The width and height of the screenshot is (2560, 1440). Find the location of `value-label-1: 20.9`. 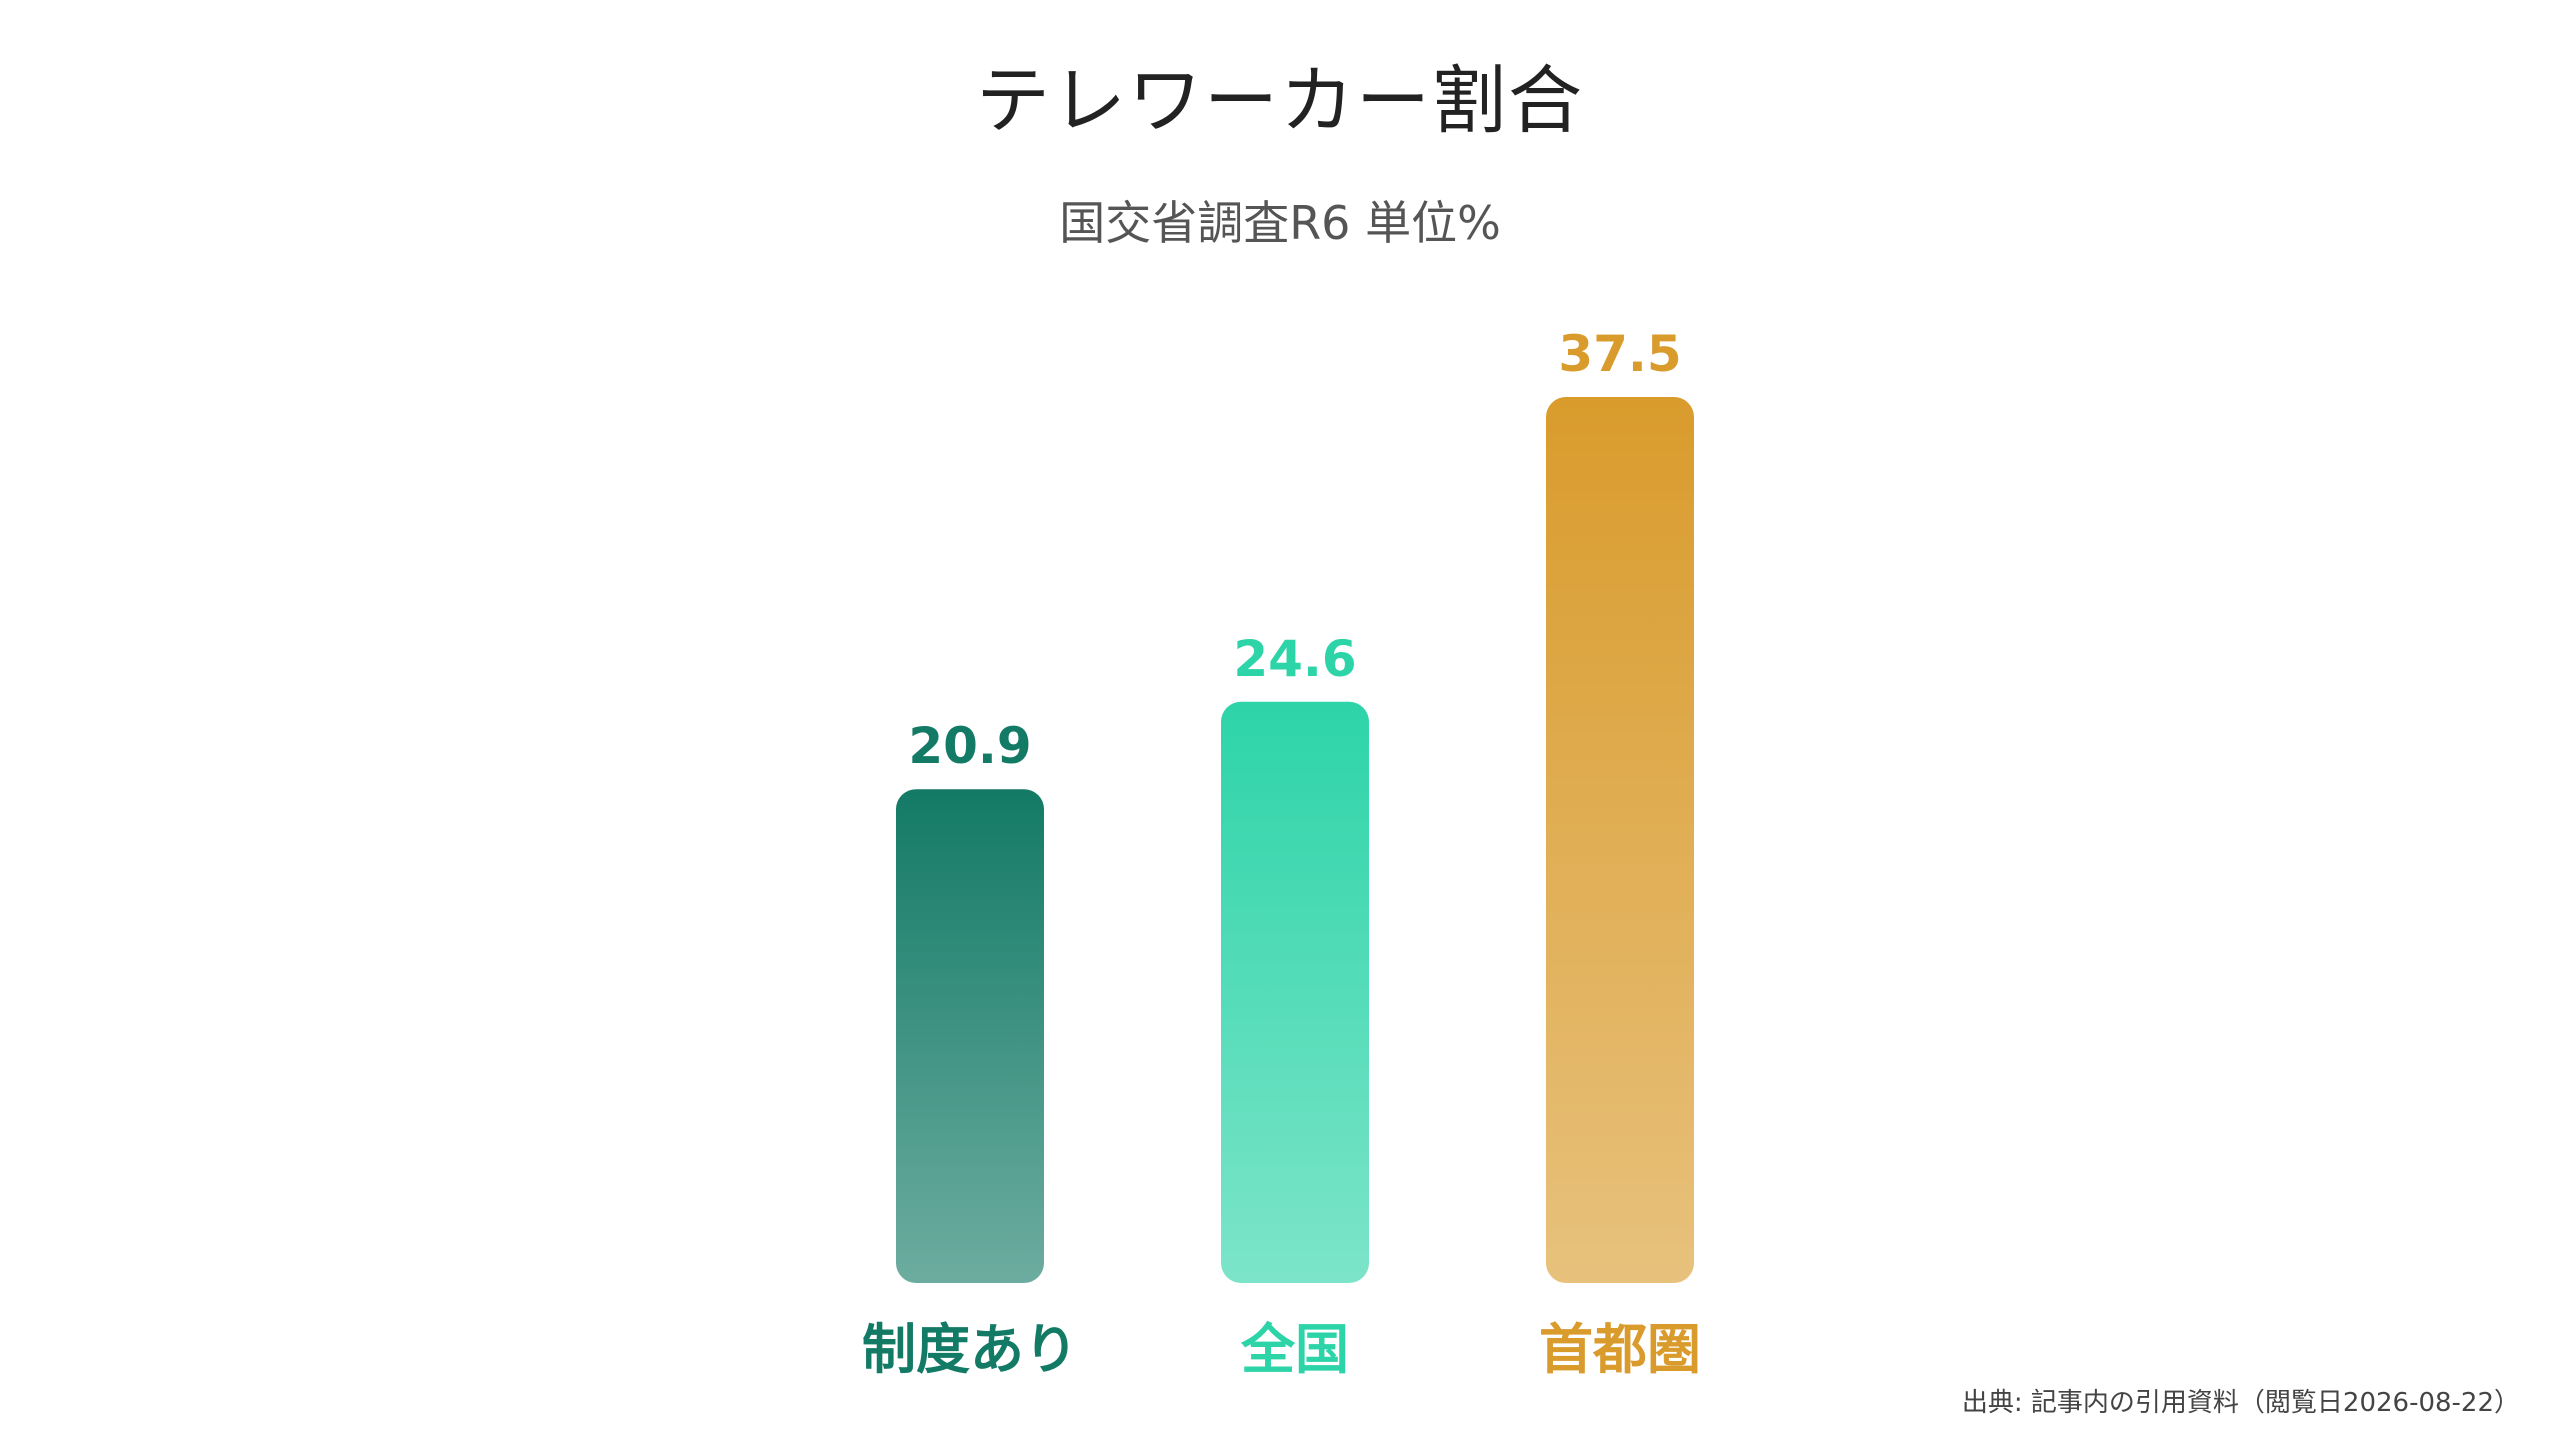

value-label-1: 20.9 is located at coordinates (969, 746).